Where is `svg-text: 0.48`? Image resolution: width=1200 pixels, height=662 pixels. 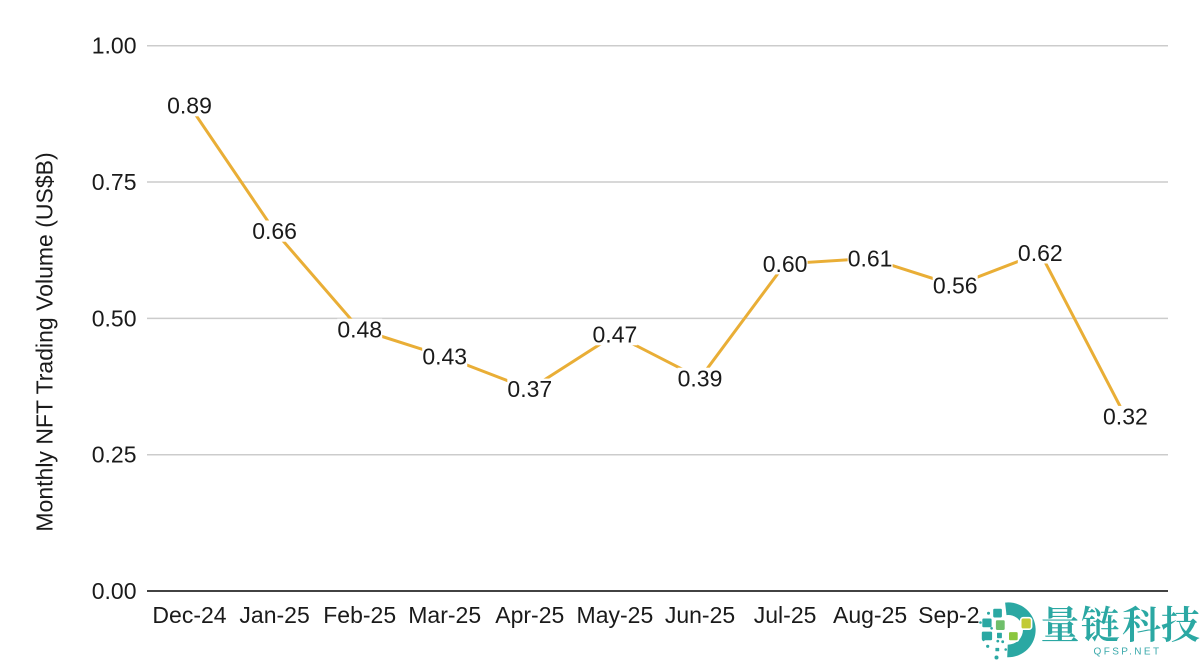 svg-text: 0.48 is located at coordinates (359, 329).